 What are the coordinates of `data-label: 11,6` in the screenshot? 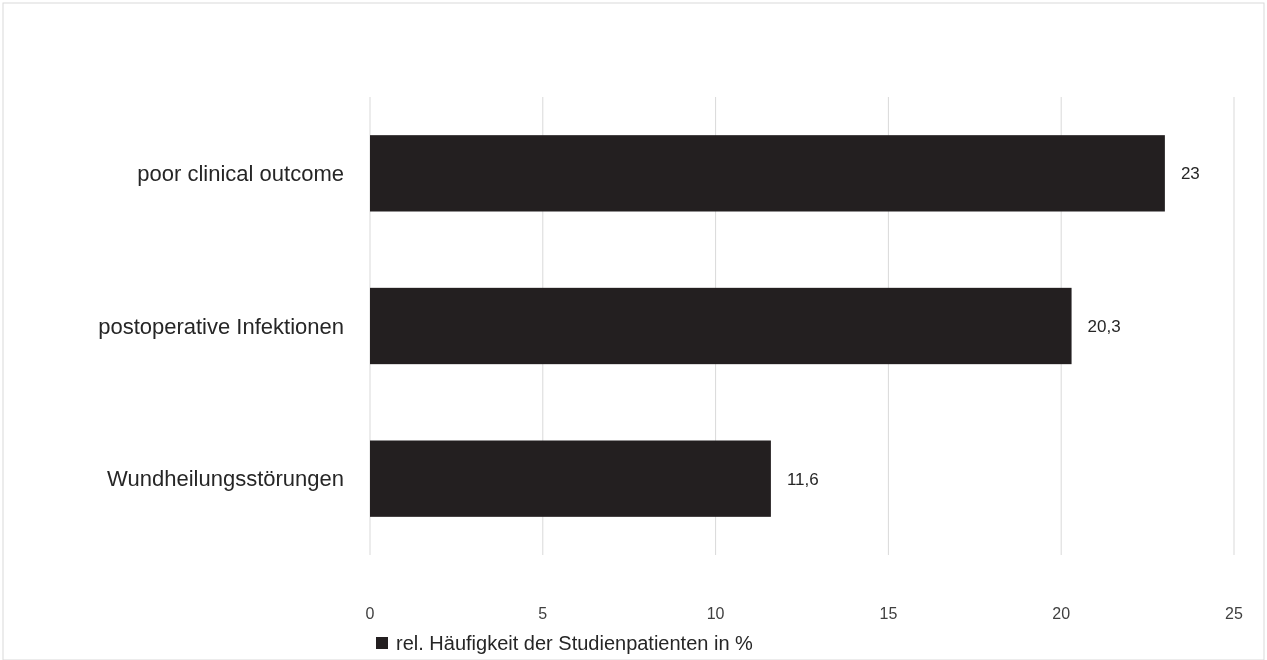 It's located at (802, 479).